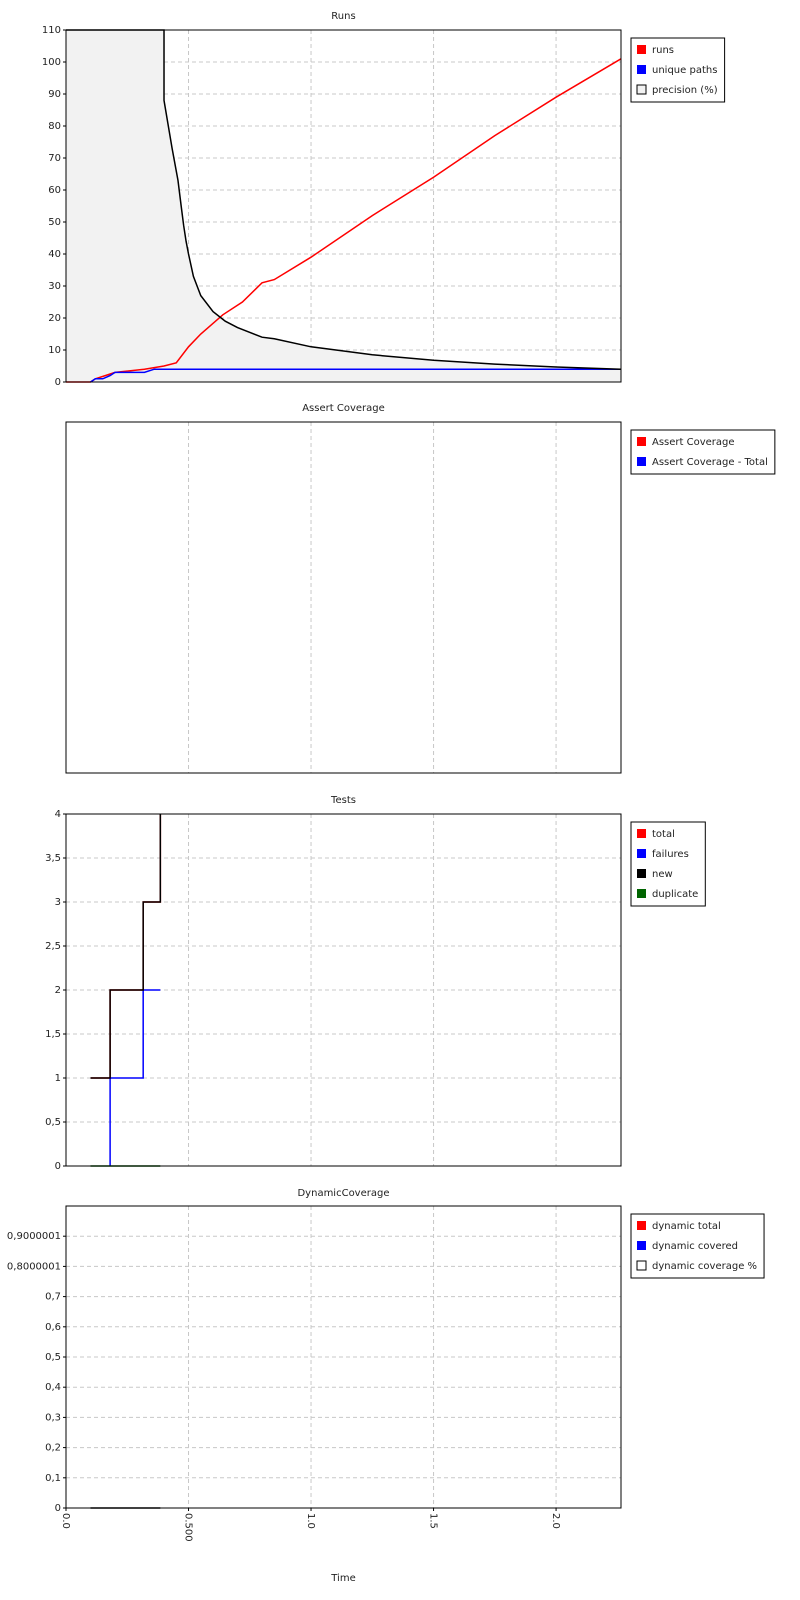 The image size is (800, 1600). What do you see at coordinates (54, 254) in the screenshot?
I see `y-tick-label: 40` at bounding box center [54, 254].